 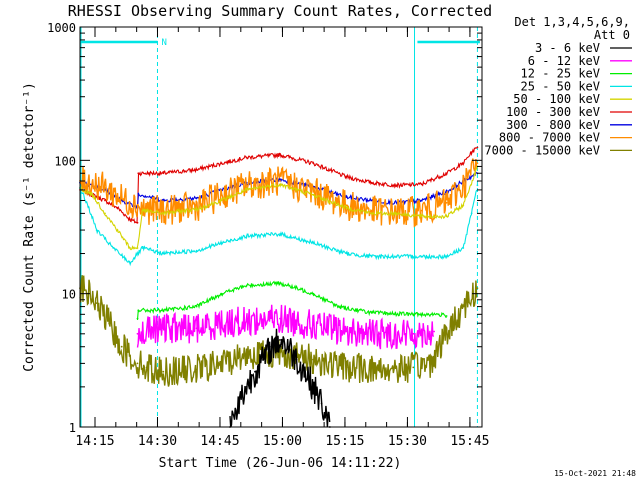 I want to click on footer-date: 15-Oct-2021 21:48, so click(x=595, y=473).